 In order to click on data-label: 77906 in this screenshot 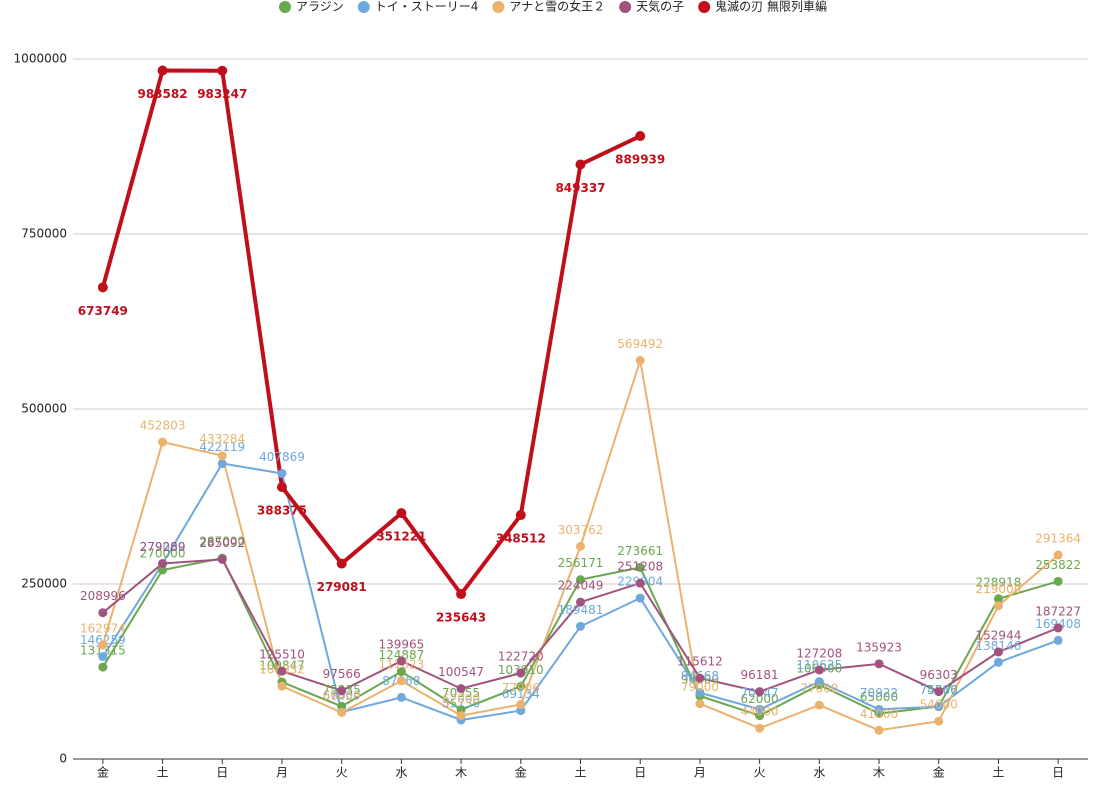, I will do `click(521, 688)`.